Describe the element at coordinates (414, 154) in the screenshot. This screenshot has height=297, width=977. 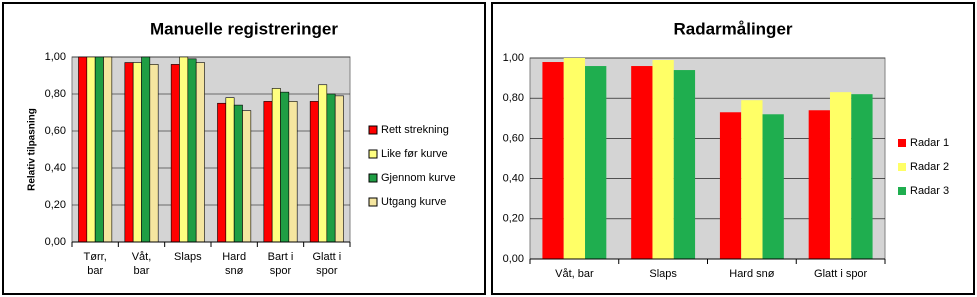
I see `legend-label: Like før kurve` at that location.